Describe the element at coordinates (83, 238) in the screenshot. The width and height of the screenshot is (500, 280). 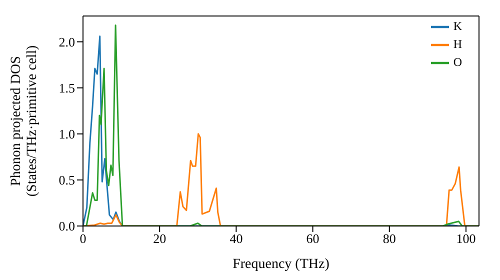
I see `x-tick-label: 0` at that location.